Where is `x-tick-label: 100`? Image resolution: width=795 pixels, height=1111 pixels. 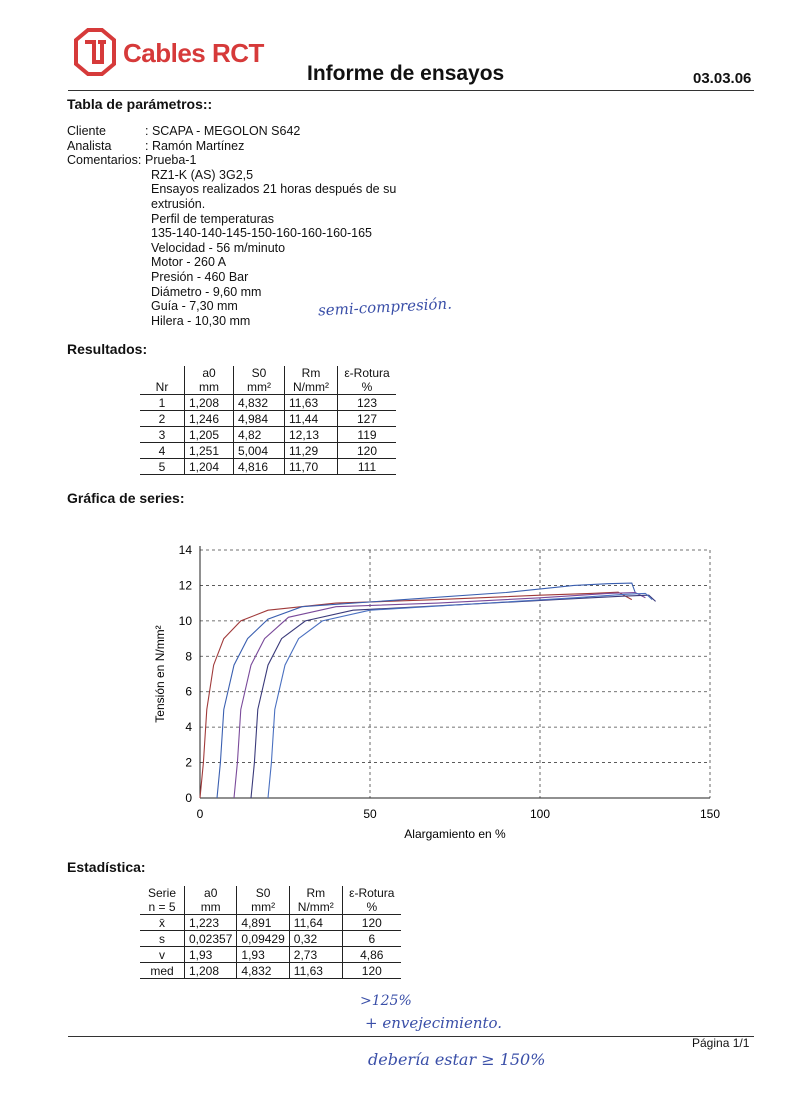
x-tick-label: 100 is located at coordinates (540, 814).